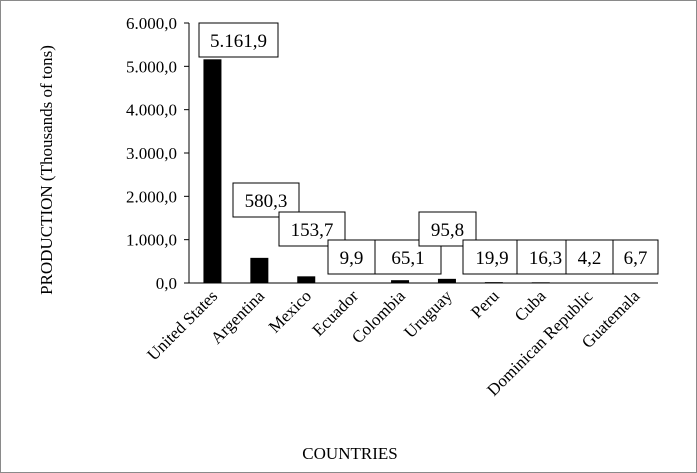 The height and width of the screenshot is (473, 697). Describe the element at coordinates (151, 66) in the screenshot. I see `y-tick-label: 5.000,0` at that location.